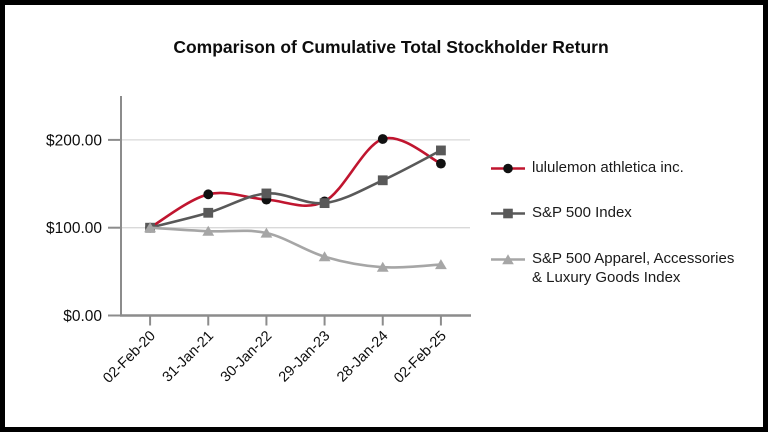  I want to click on y-axis-tick-label: $0.00, so click(82, 316).